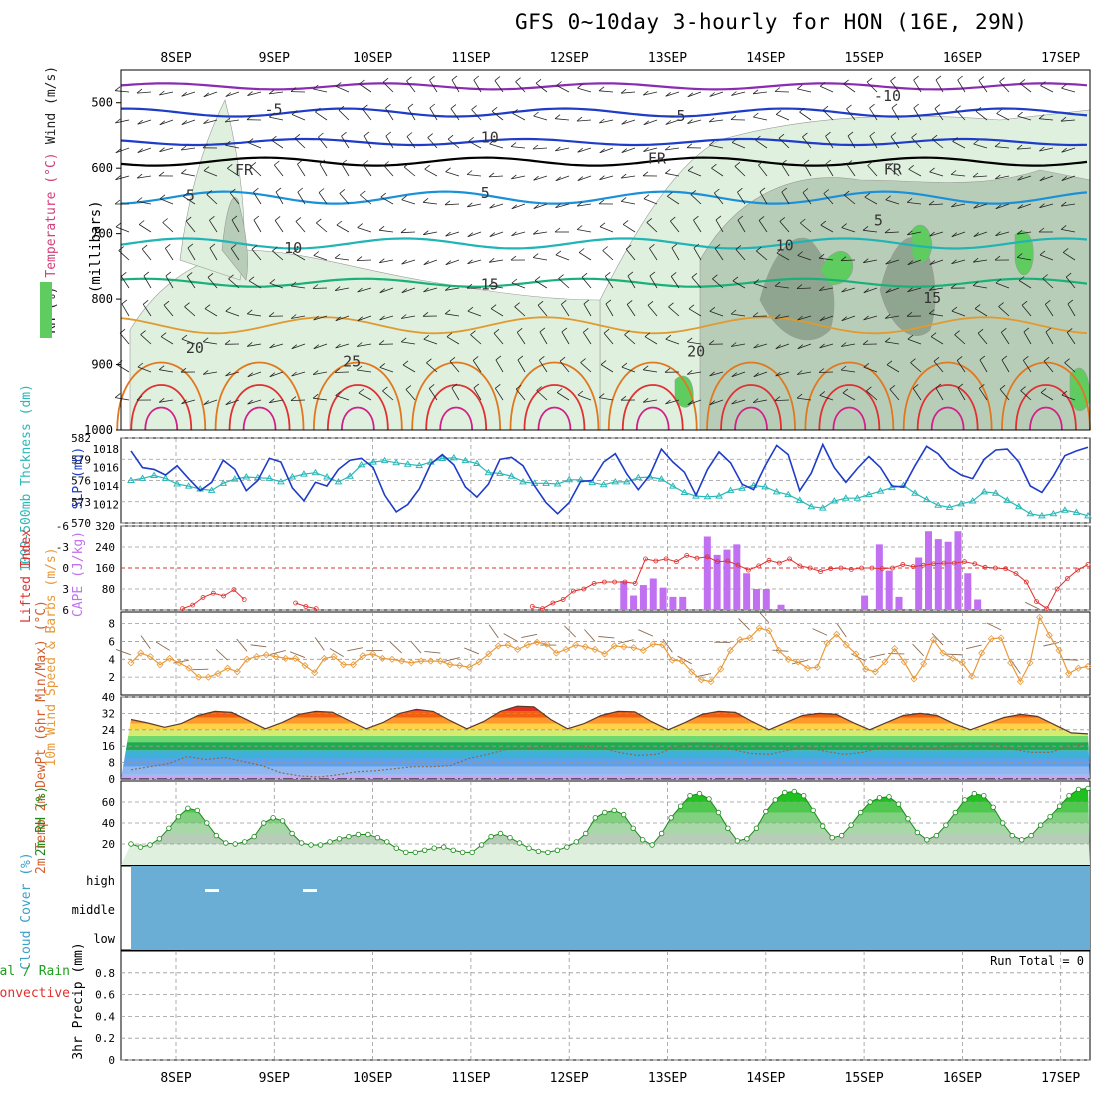  What do you see at coordinates (962, 58) in the screenshot?
I see `date-label-top: 16SEP` at bounding box center [962, 58].